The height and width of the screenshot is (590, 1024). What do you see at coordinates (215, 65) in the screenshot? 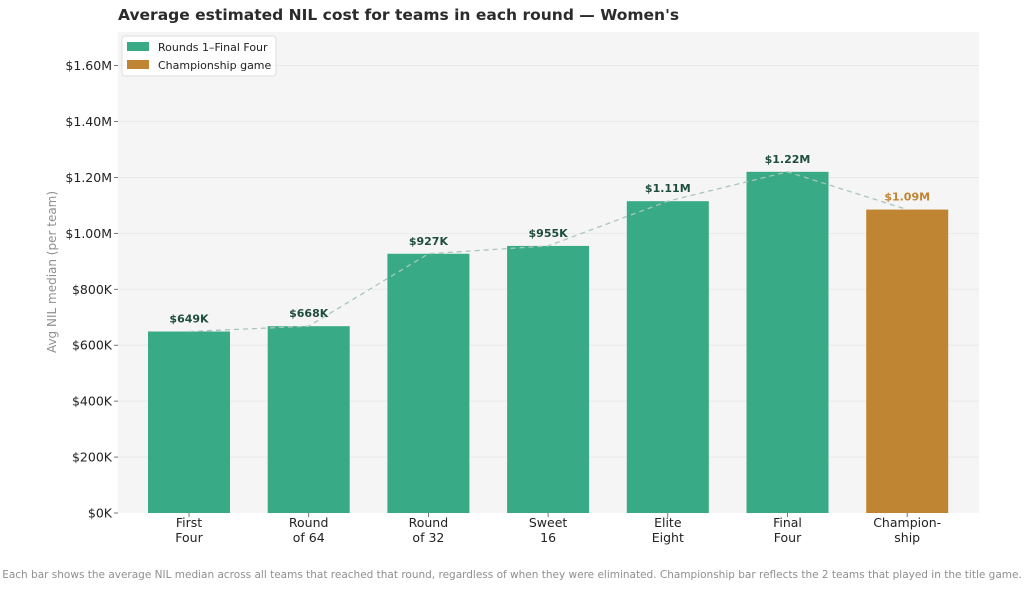
I see `legend-label-championship: Championship game` at bounding box center [215, 65].